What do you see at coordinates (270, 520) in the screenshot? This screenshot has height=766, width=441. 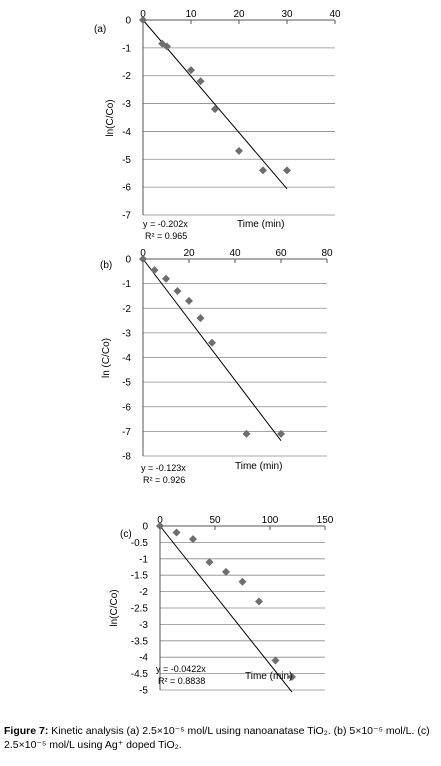 I see `x-tick-label: 100` at bounding box center [270, 520].